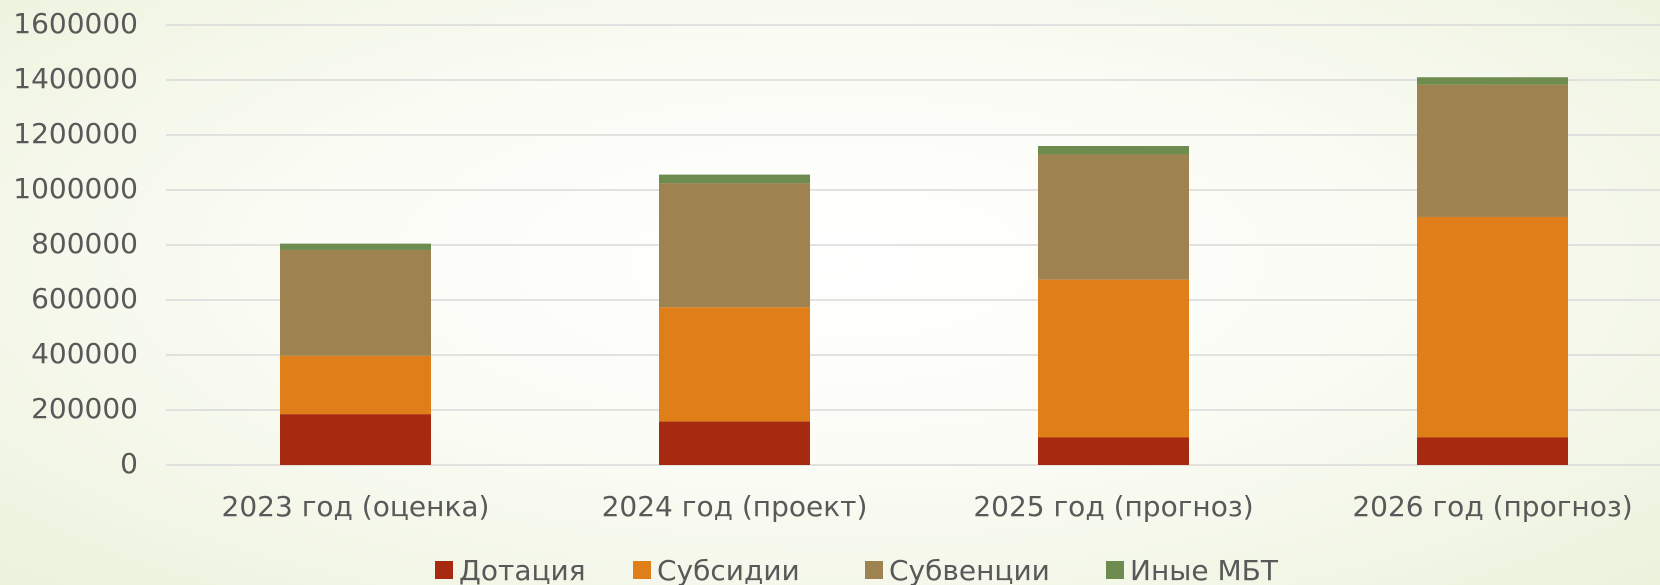  What do you see at coordinates (522, 569) in the screenshot?
I see `legend-label: Дотация` at bounding box center [522, 569].